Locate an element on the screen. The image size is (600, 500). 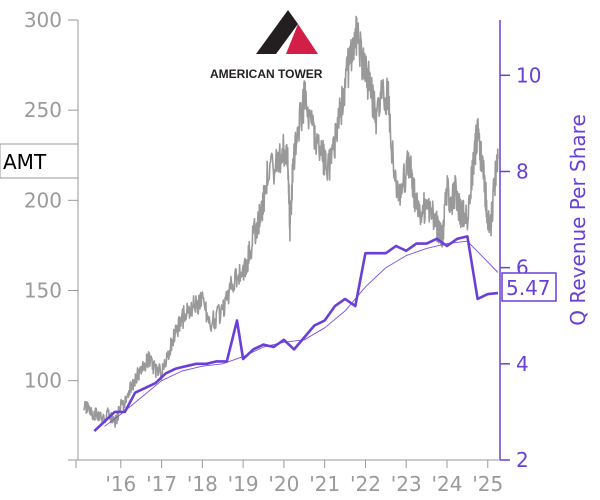
ticker-box is located at coordinates (39, 161).